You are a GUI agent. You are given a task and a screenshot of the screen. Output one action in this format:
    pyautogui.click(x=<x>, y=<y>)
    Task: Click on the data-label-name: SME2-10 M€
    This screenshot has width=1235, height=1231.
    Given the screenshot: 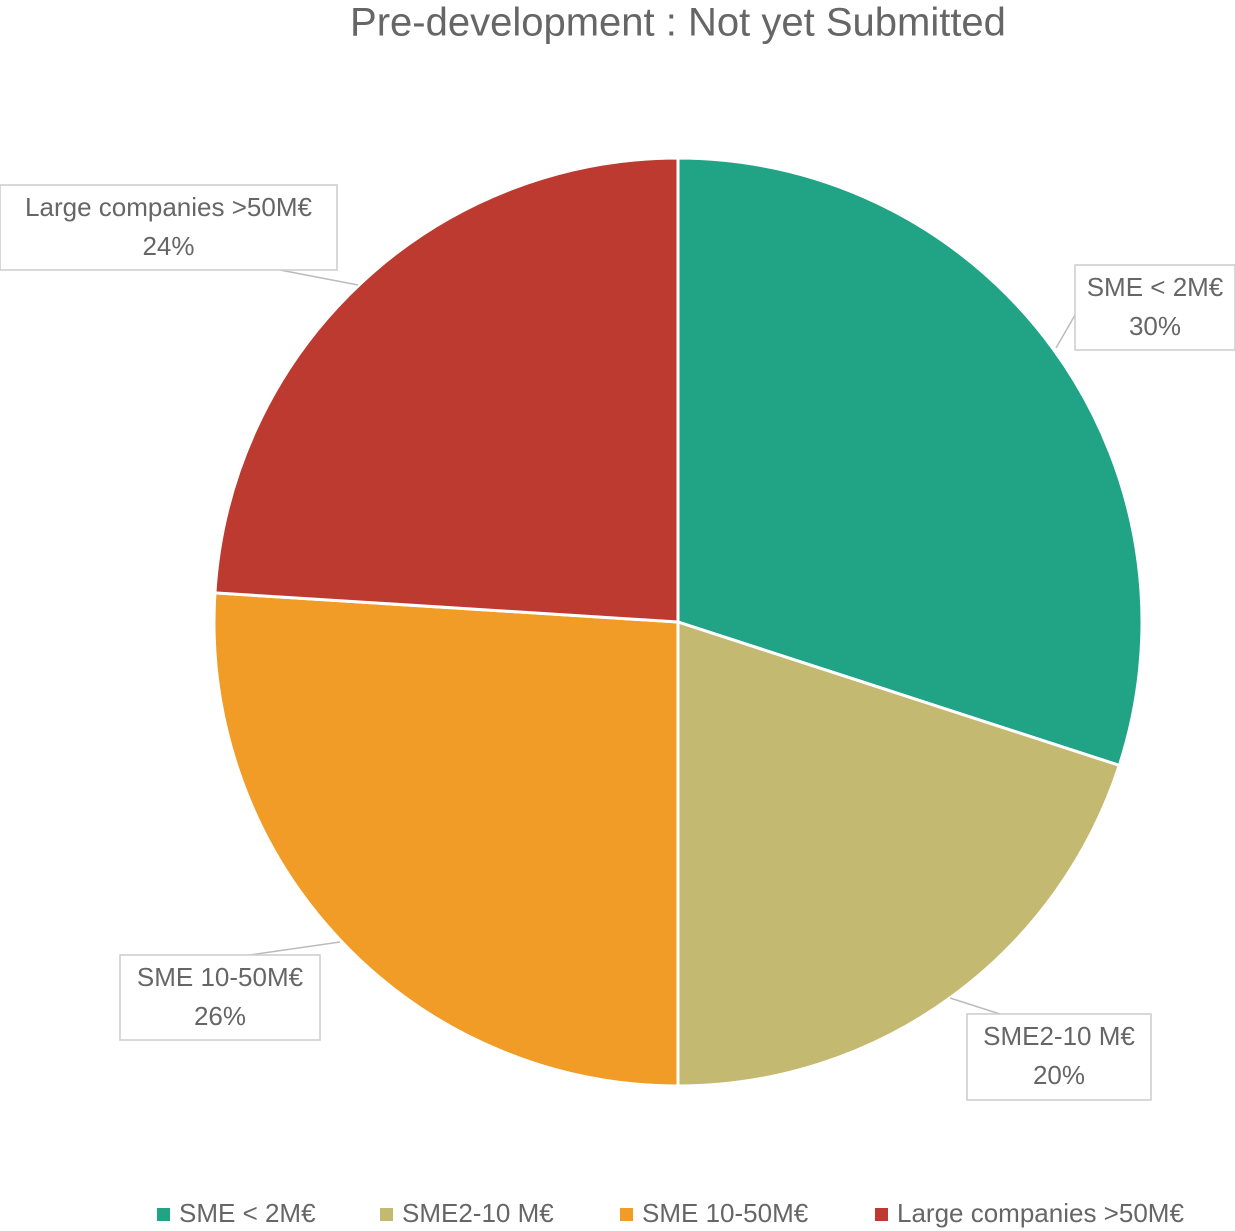 What is the action you would take?
    pyautogui.click(x=1059, y=1036)
    